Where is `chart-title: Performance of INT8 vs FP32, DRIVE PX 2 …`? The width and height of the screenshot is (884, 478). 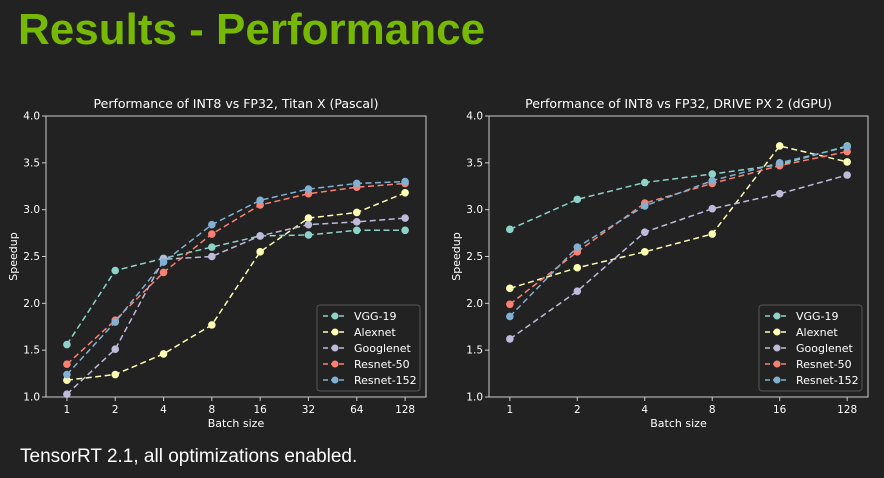
chart-title: Performance of INT8 vs FP32, DRIVE PX 2 … is located at coordinates (678, 103).